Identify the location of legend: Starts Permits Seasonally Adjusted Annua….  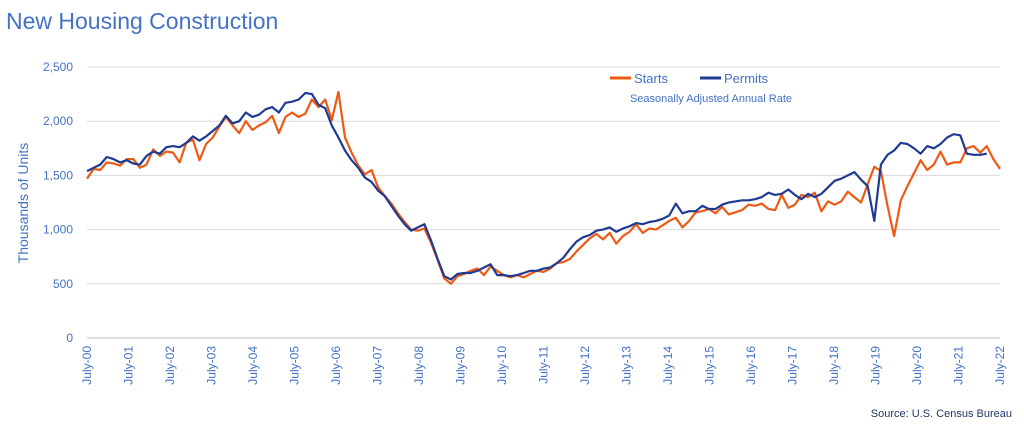
(701, 88).